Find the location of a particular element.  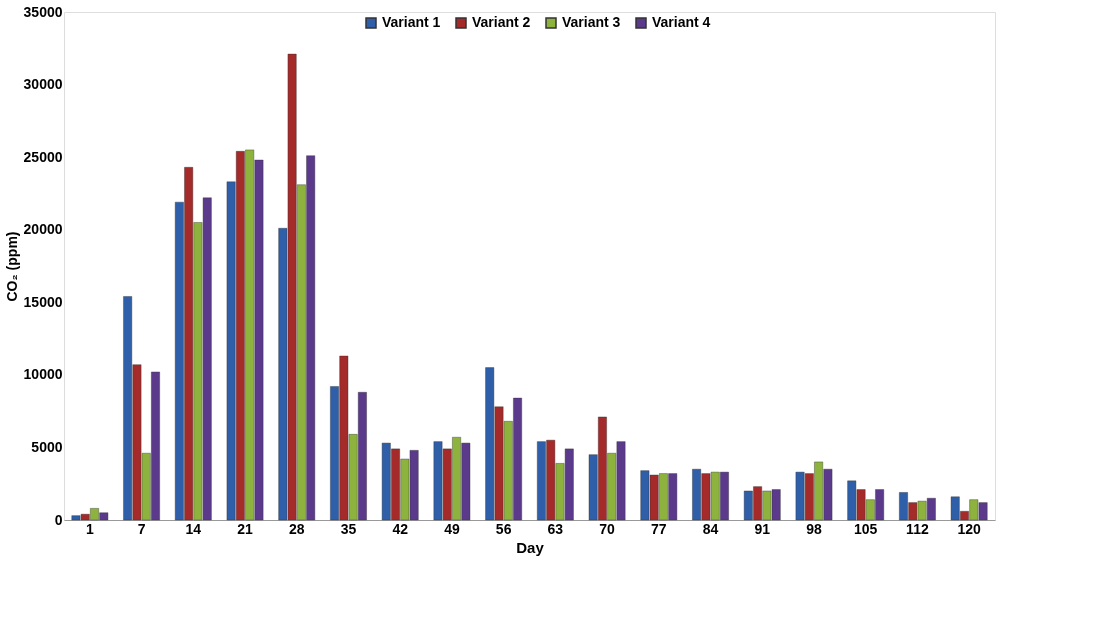

x-tick-label: 42 is located at coordinates (400, 528).